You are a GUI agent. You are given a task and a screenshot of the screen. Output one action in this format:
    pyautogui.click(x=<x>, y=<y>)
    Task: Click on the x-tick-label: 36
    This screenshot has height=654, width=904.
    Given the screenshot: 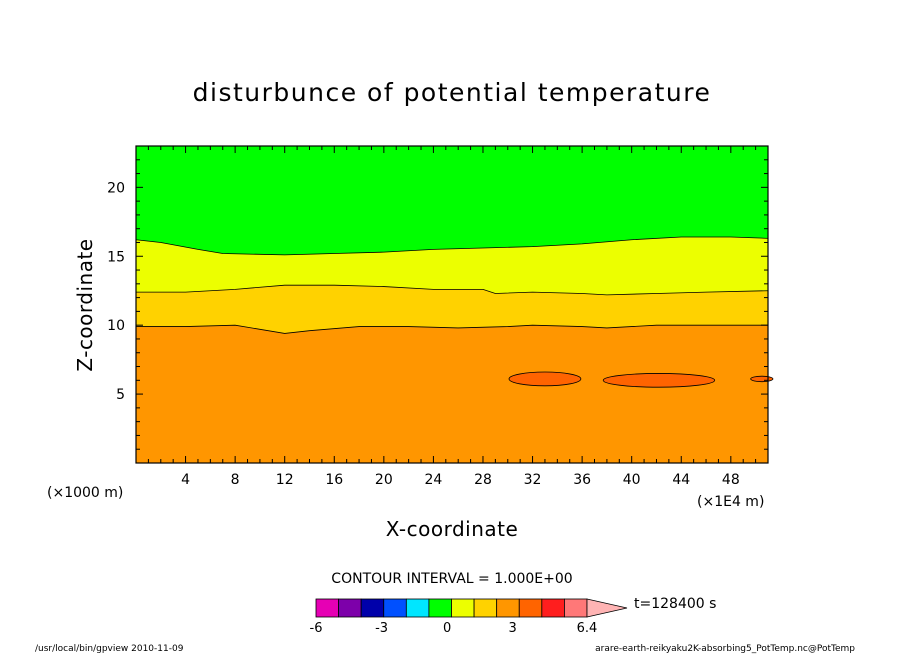 What is the action you would take?
    pyautogui.click(x=582, y=480)
    